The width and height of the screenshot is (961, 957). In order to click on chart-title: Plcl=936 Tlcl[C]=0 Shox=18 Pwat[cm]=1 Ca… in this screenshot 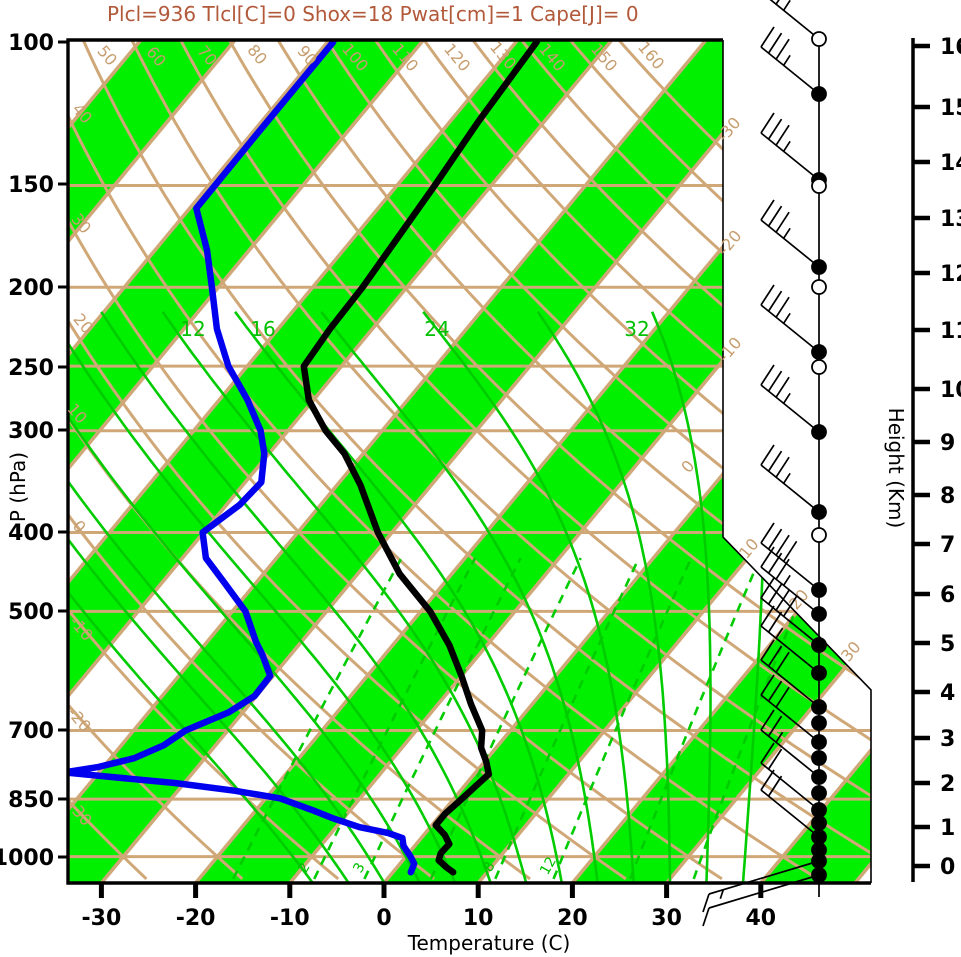, I will do `click(373, 14)`.